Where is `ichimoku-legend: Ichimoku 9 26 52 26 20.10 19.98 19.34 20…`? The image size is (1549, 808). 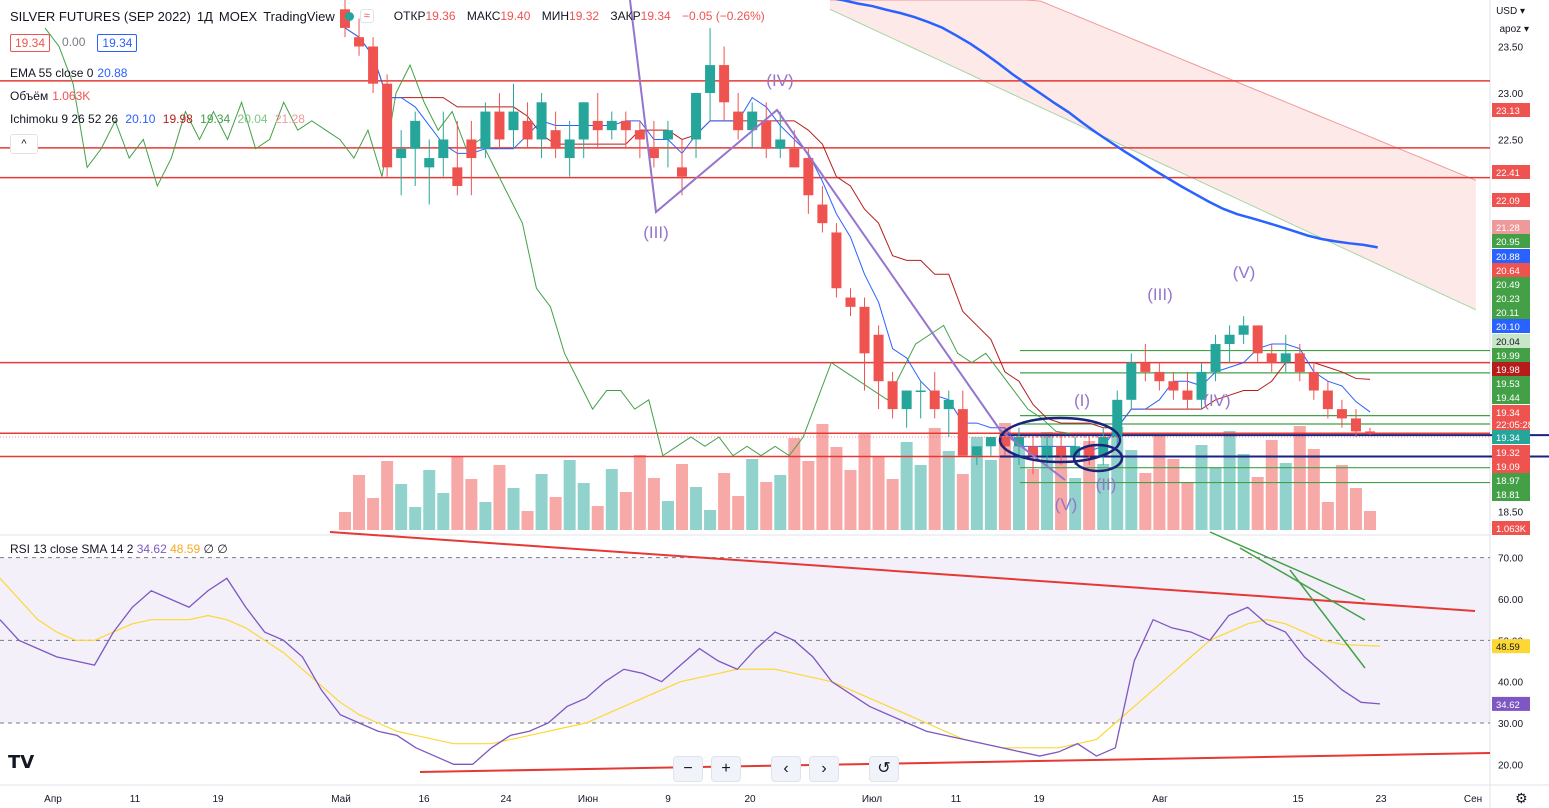
ichimoku-legend: Ichimoku 9 26 52 26 20.10 19.98 19.34 20… is located at coordinates (157, 119).